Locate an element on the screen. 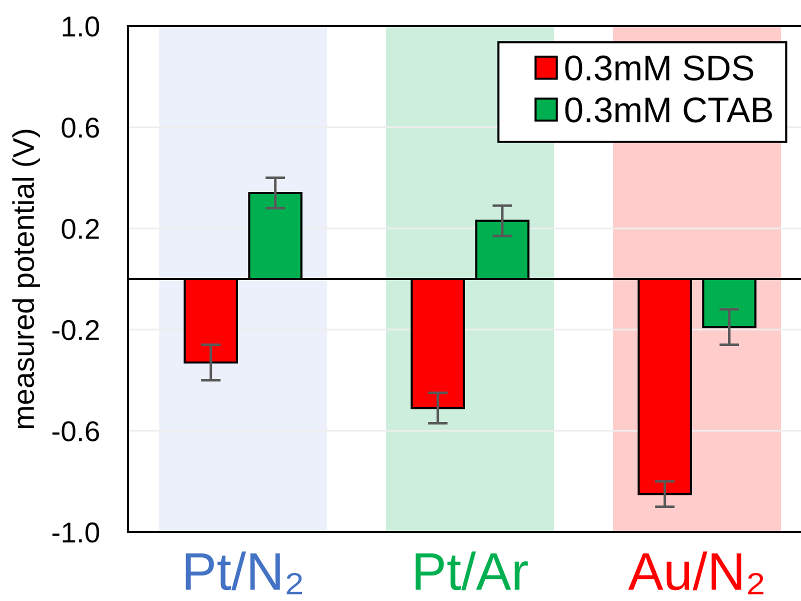 Image resolution: width=801 pixels, height=601 pixels. legend-label: 0.3mM CTAB is located at coordinates (668, 109).